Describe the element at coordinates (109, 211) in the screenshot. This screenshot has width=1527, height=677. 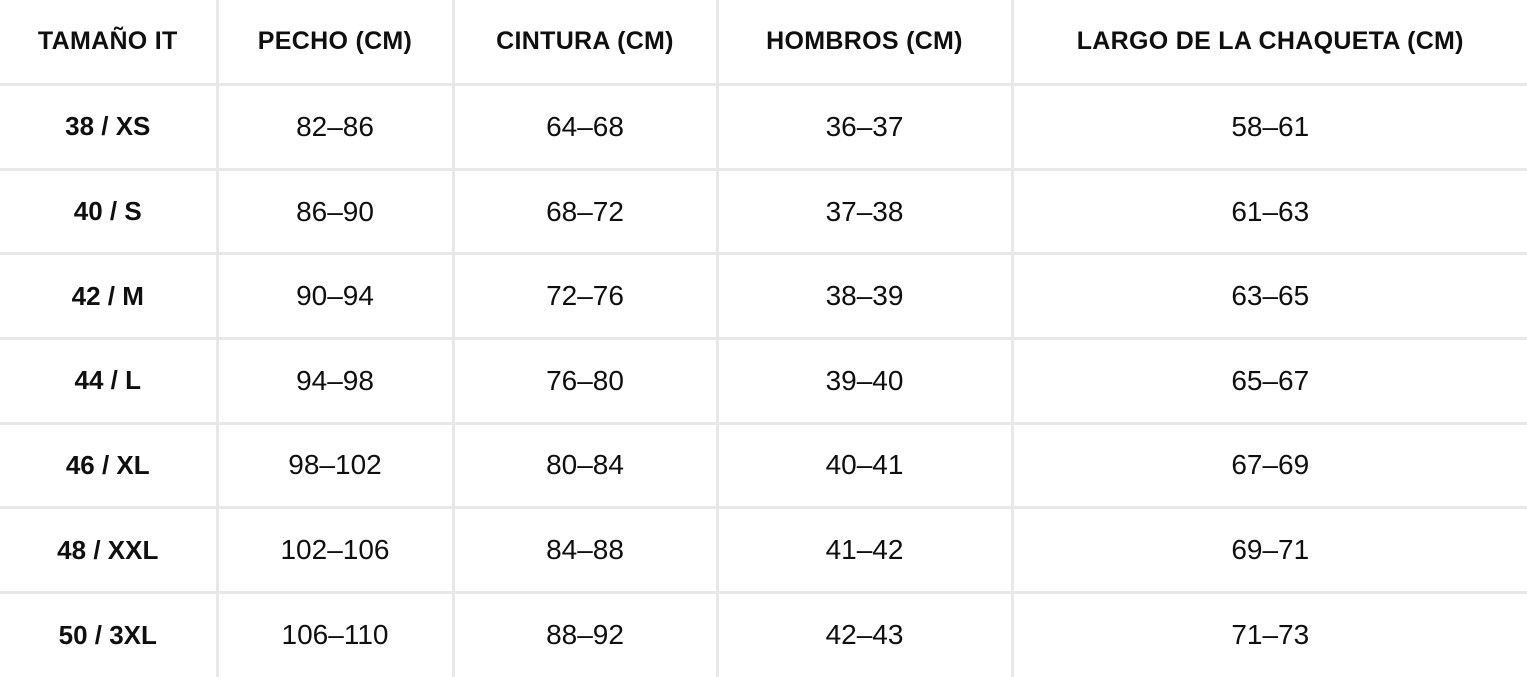
I see `size-cell: 40 / S` at that location.